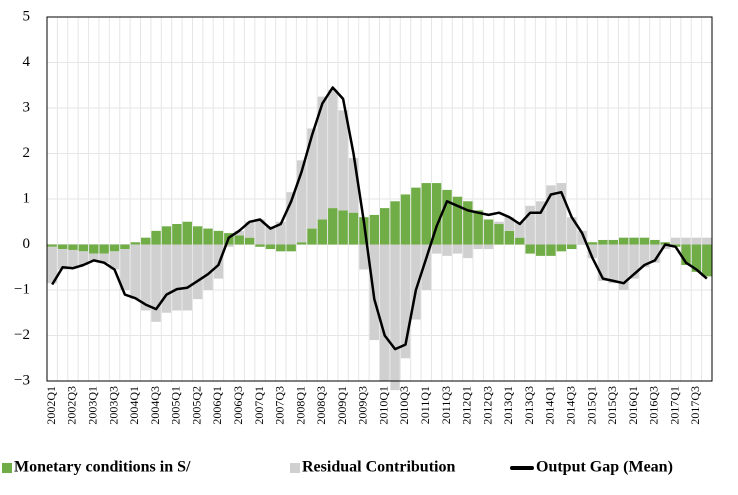  Describe the element at coordinates (633, 405) in the screenshot. I see `x-tick-label: 2016Q1` at that location.